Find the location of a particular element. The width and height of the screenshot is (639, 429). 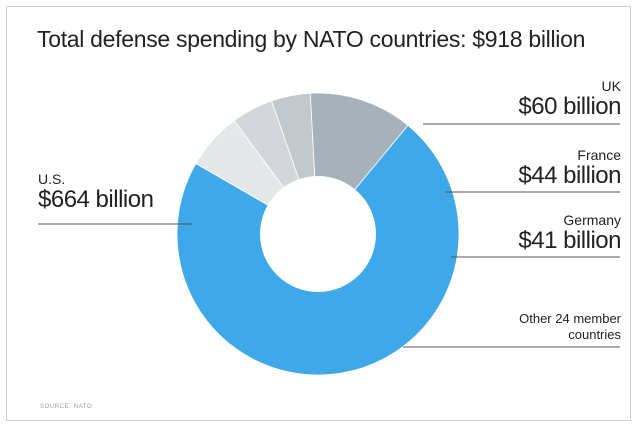

label-france-value: $44 billion is located at coordinates (569, 175).